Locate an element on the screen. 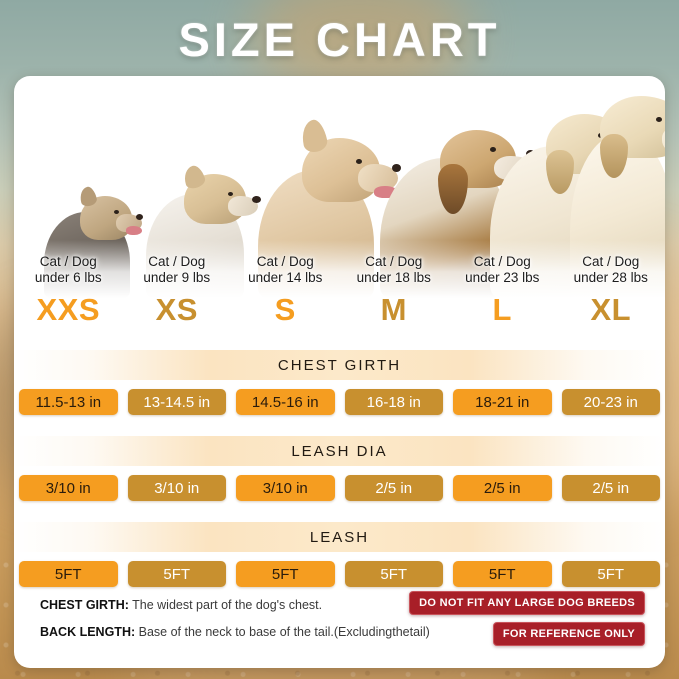  value-pill: 18-21 in is located at coordinates (502, 402).